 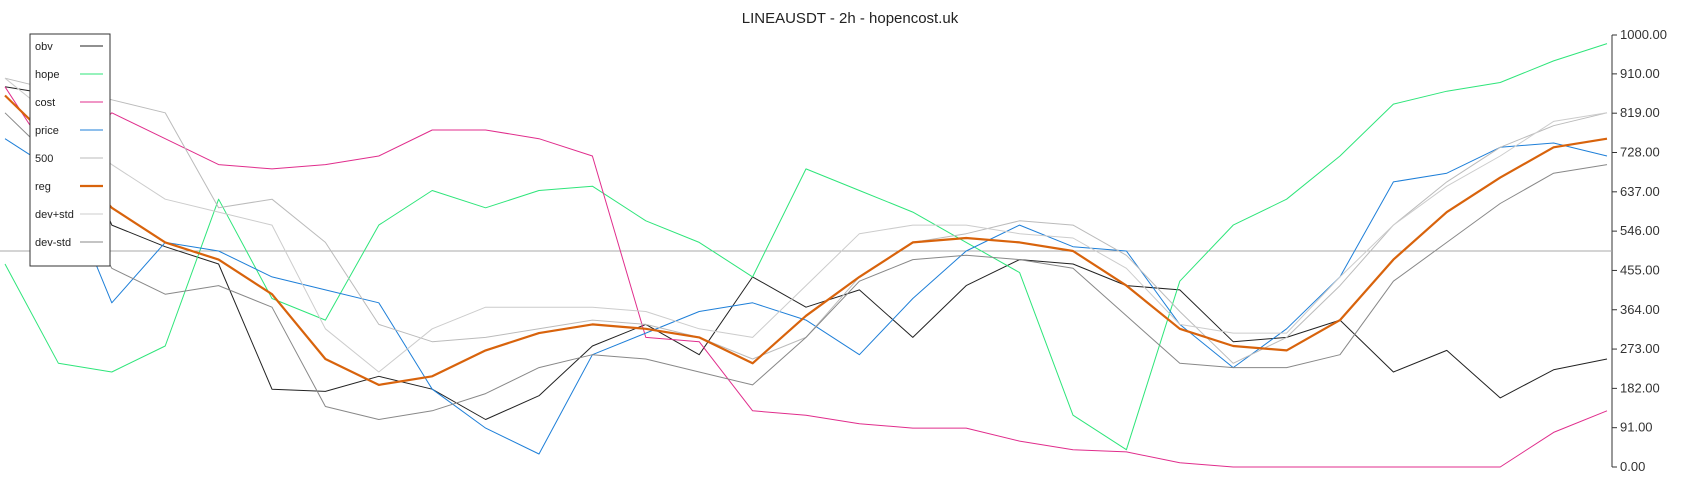 I want to click on y-tick-label: 1000.00, so click(x=1643, y=34).